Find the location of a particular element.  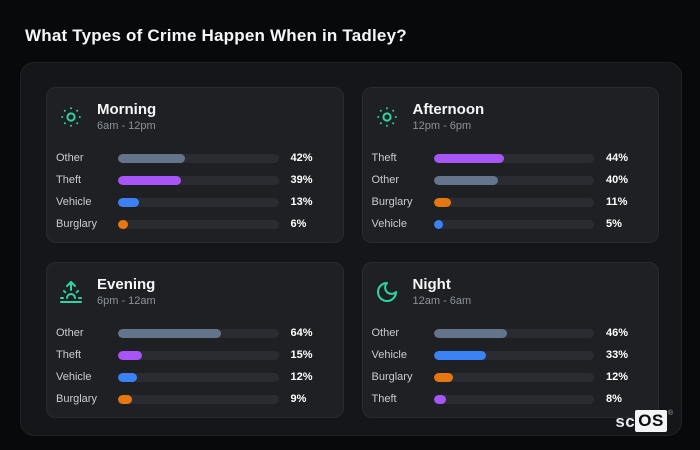

bar-value: 11% is located at coordinates (617, 201).